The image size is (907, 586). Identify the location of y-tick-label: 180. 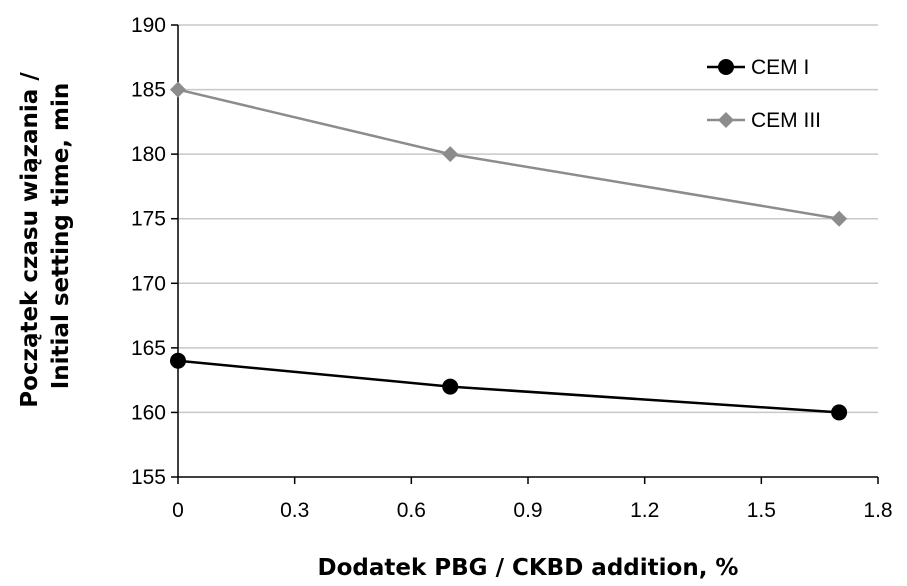
(148, 154).